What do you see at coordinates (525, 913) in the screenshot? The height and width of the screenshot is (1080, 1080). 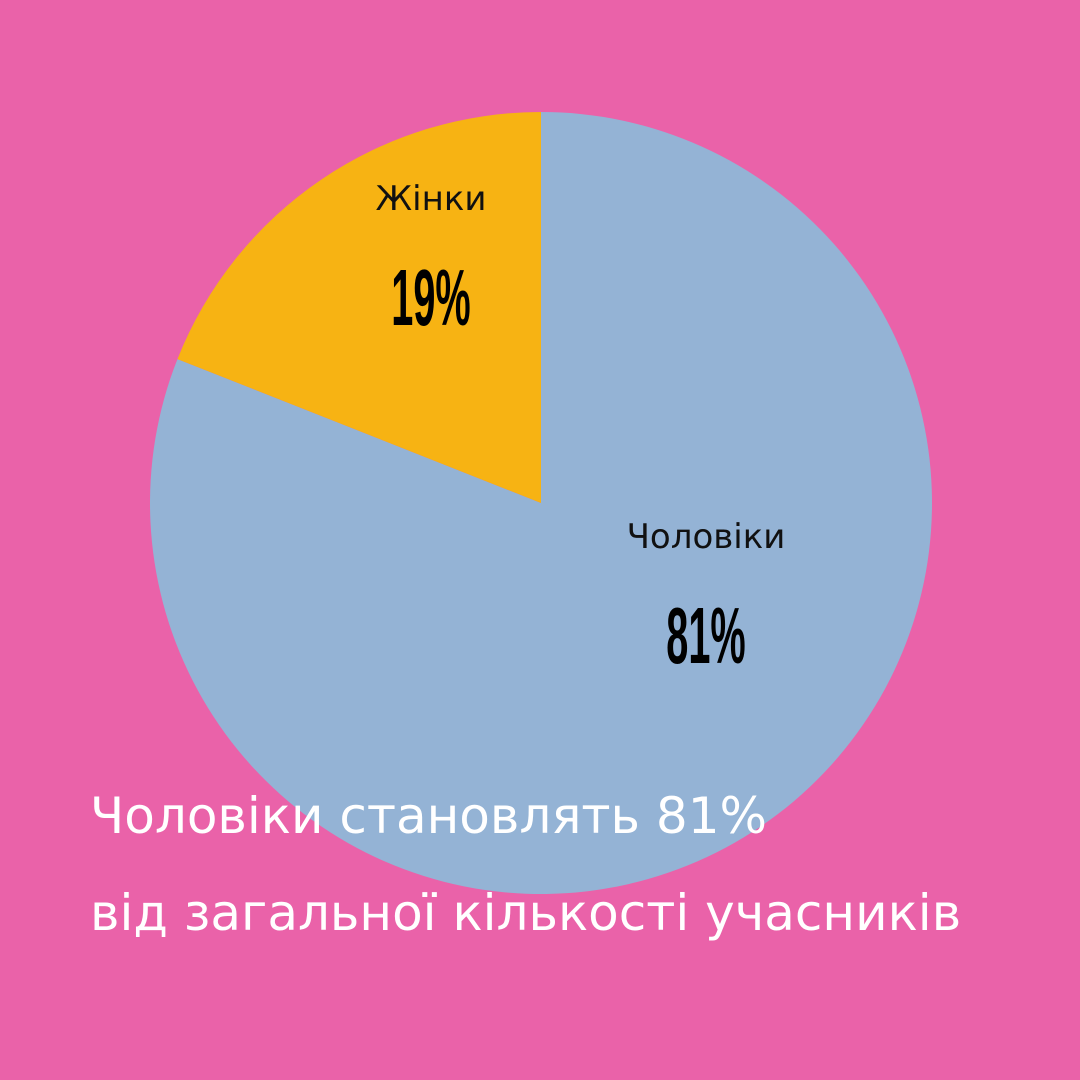 I see `caption-line: від загальної кількості учасників` at bounding box center [525, 913].